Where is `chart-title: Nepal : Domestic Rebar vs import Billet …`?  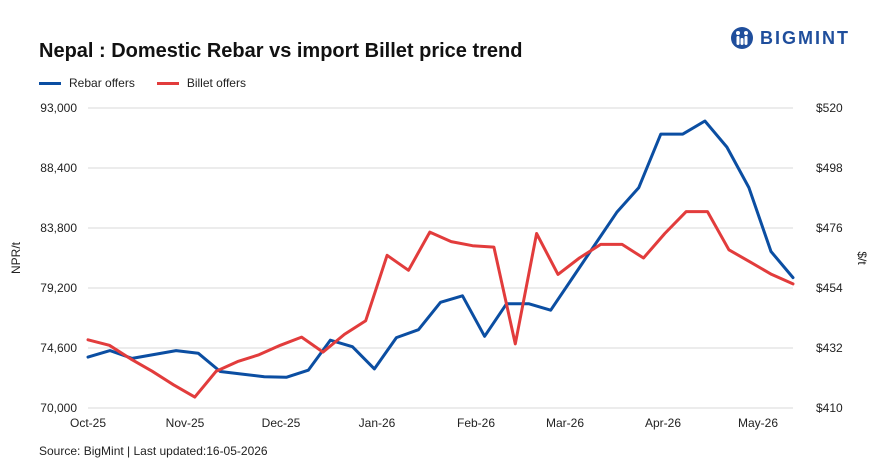
chart-title: Nepal : Domestic Rebar vs import Billet … is located at coordinates (281, 51).